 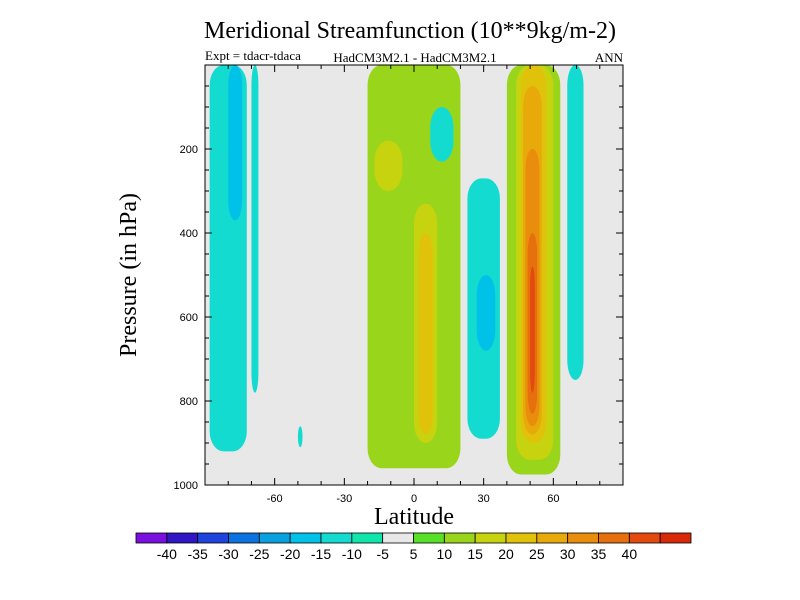 I want to click on y-tick-label: 600, so click(x=189, y=318).